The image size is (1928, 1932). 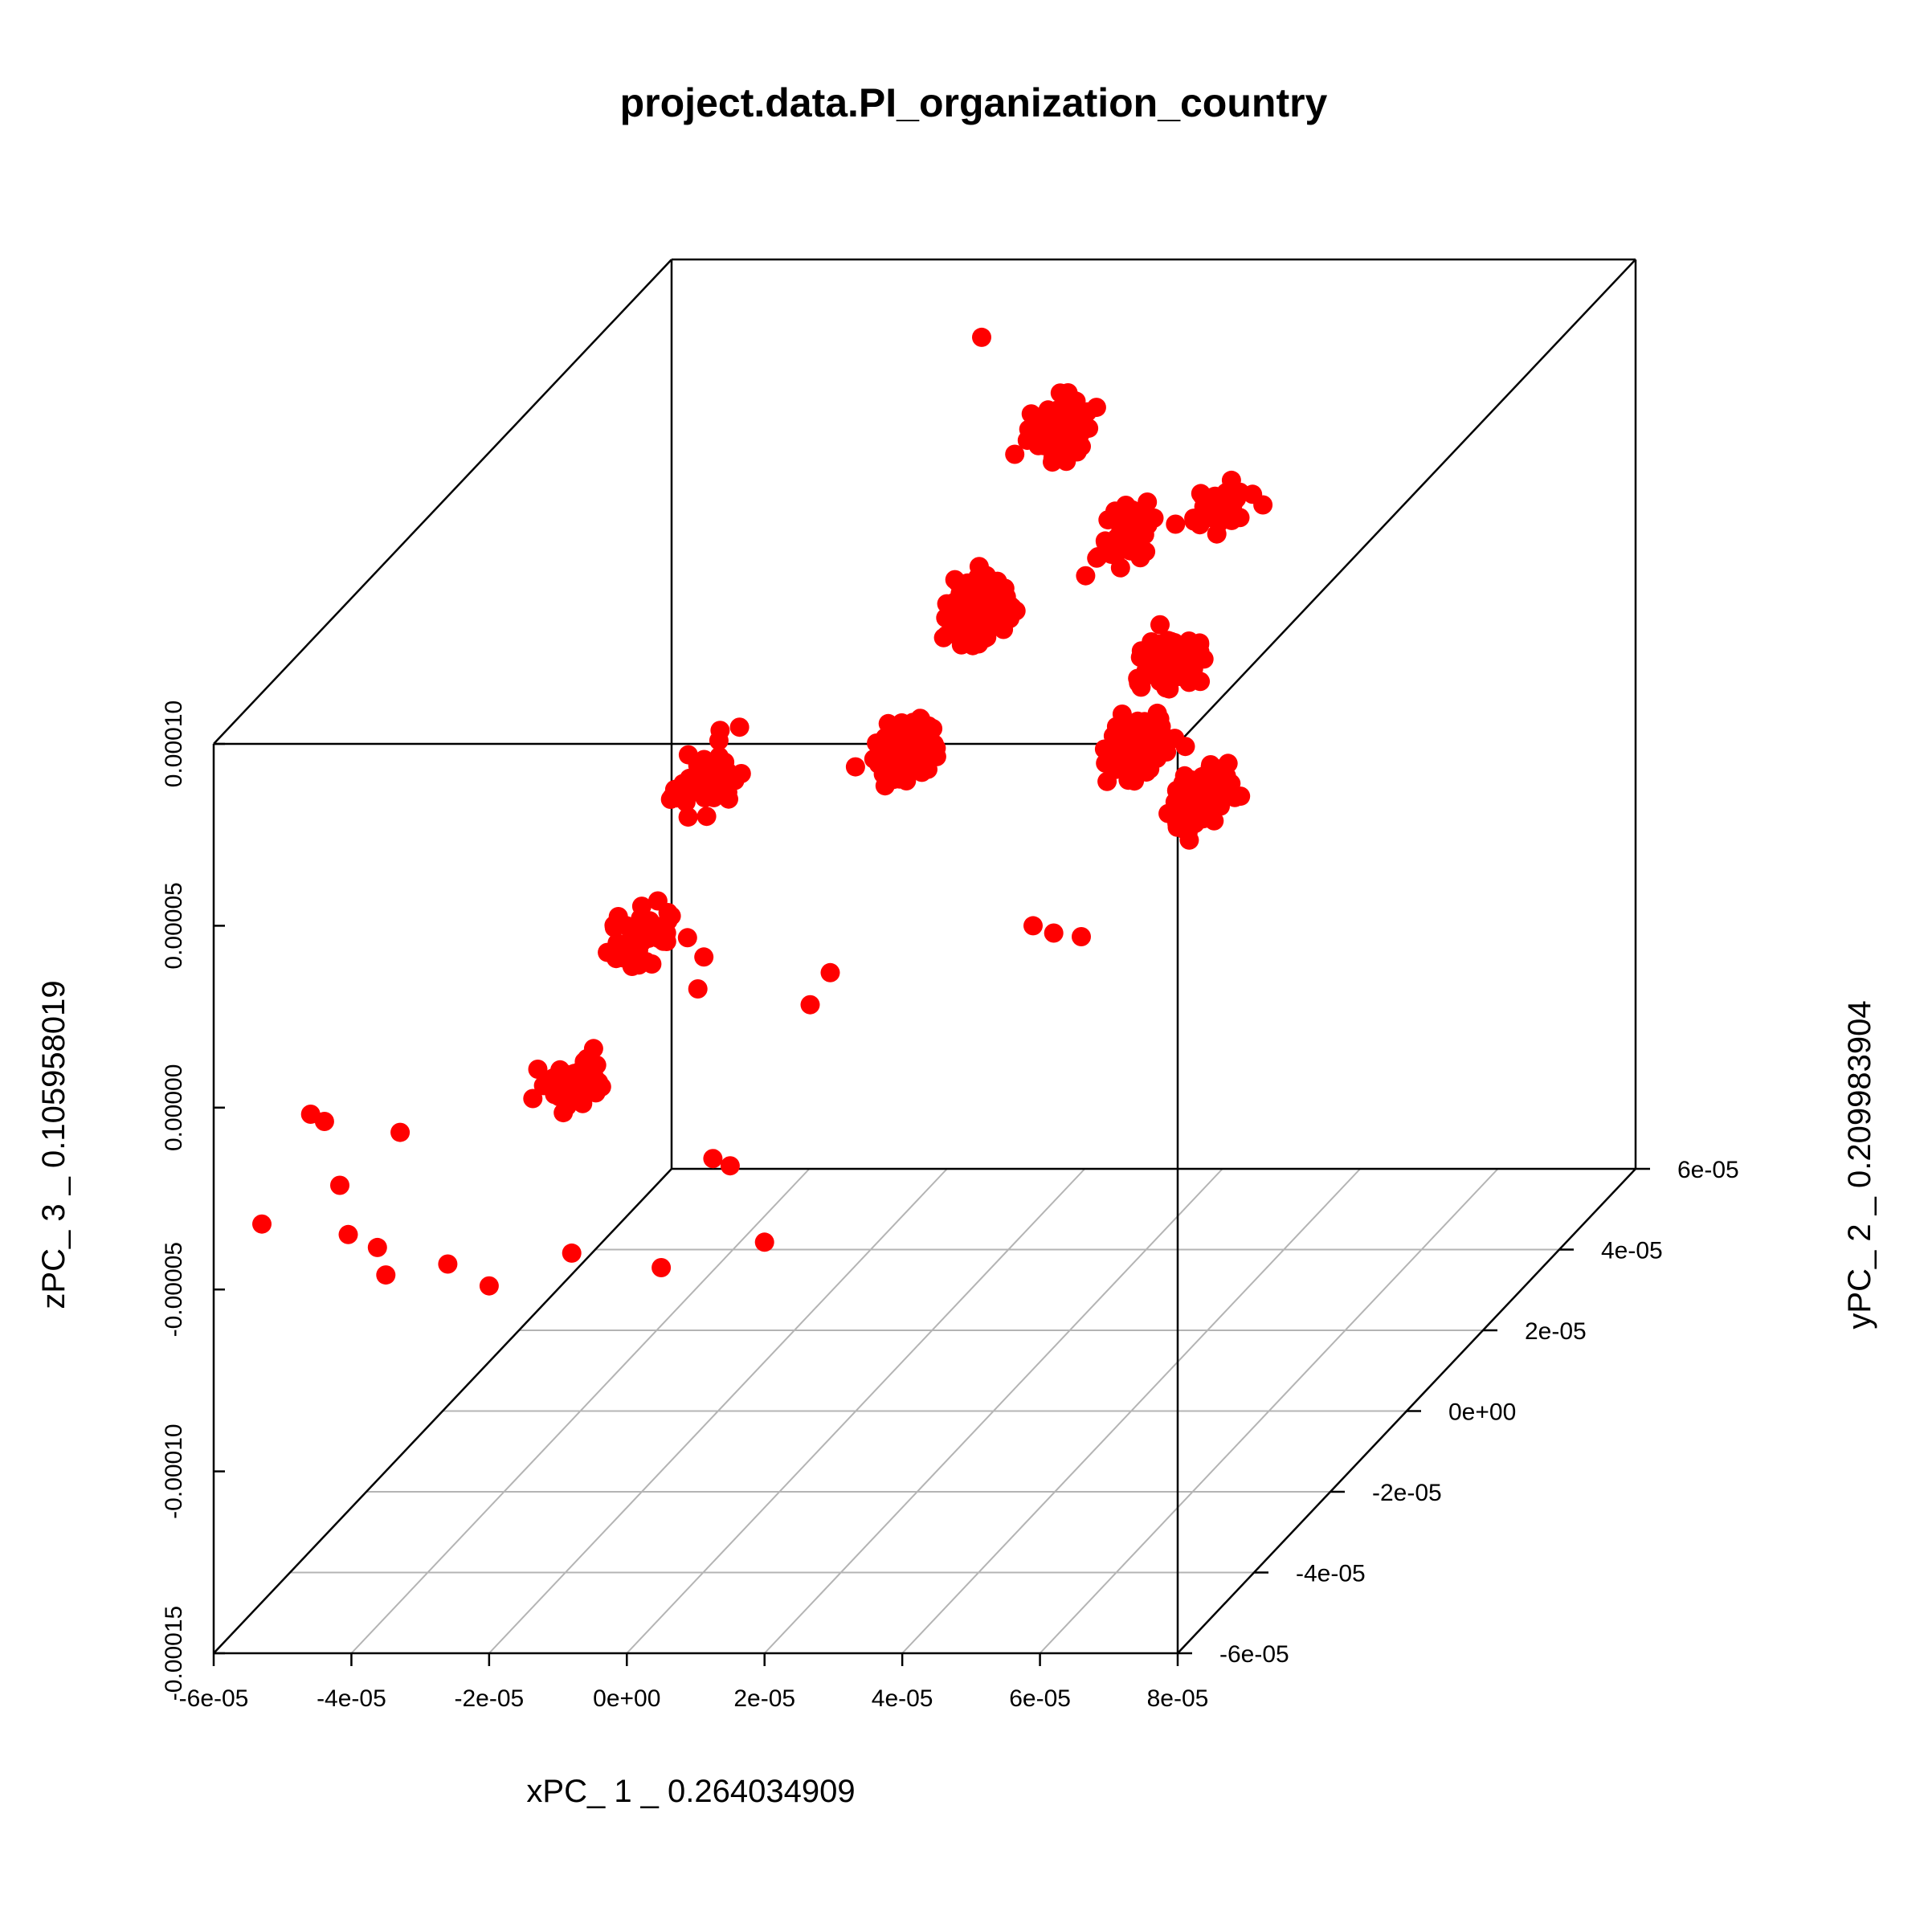 I want to click on z-tick-label-0: -0.00015, so click(x=174, y=1654).